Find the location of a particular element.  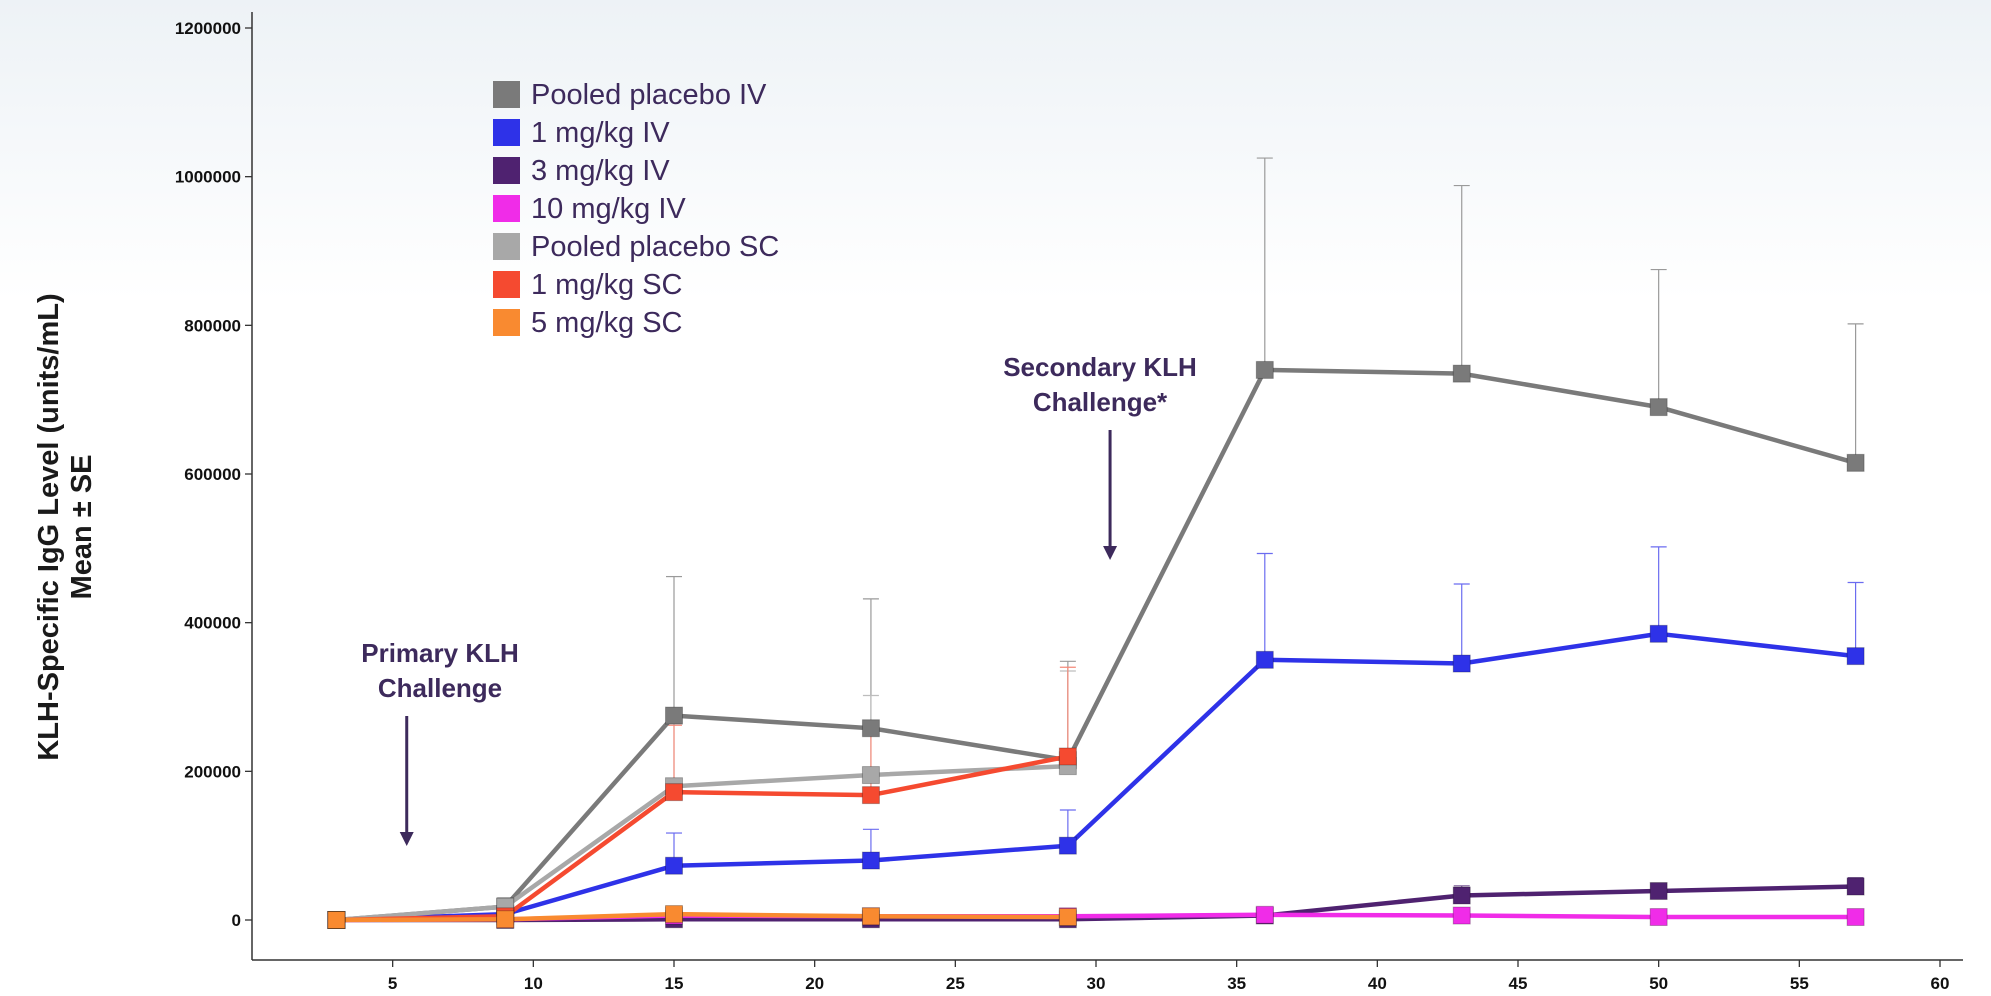

y-tick-label: 600000 is located at coordinates (212, 474).